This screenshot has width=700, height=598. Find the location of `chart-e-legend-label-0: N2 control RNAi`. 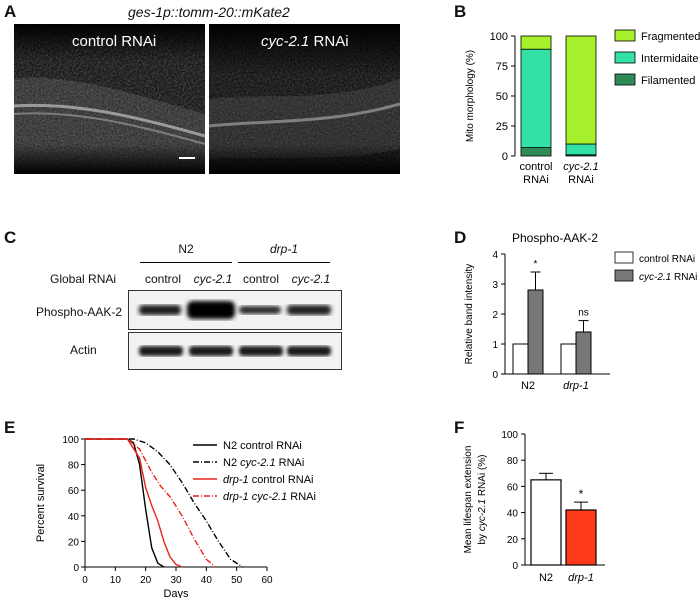

chart-e-legend-label-0: N2 control RNAi is located at coordinates (262, 446).